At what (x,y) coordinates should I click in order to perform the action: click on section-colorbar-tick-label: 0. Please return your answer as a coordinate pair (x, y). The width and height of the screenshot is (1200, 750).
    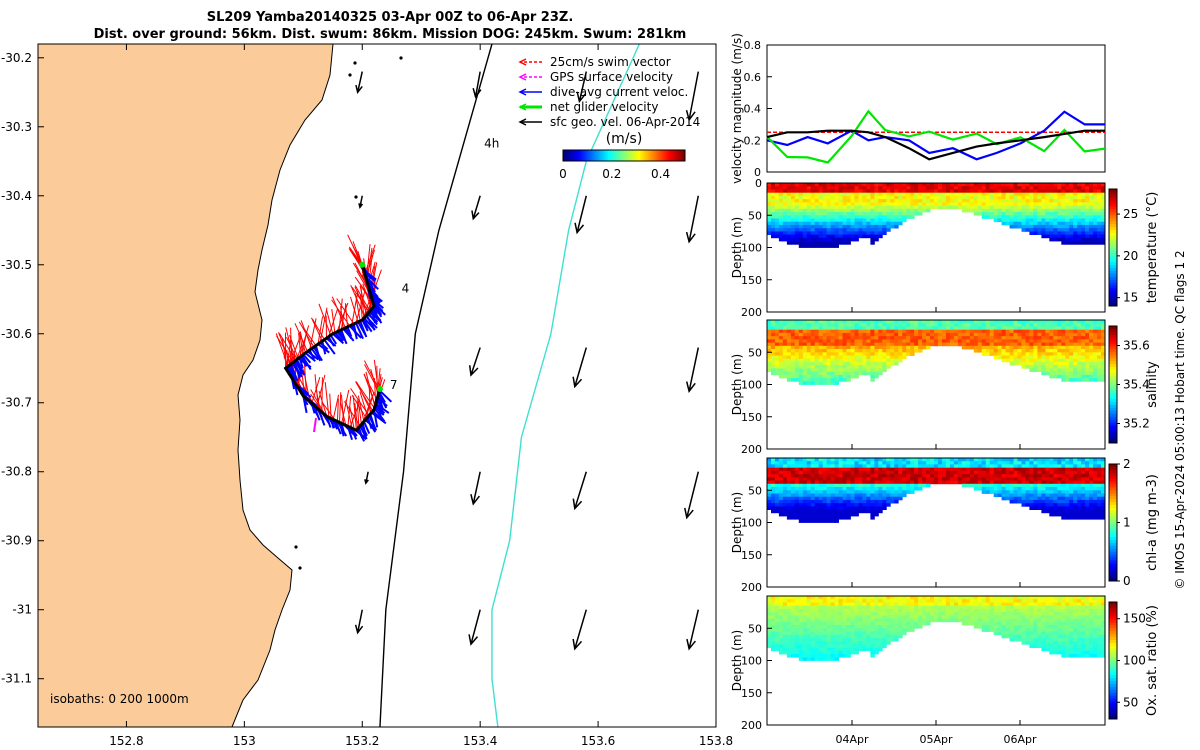
    Looking at the image, I should click on (1127, 581).